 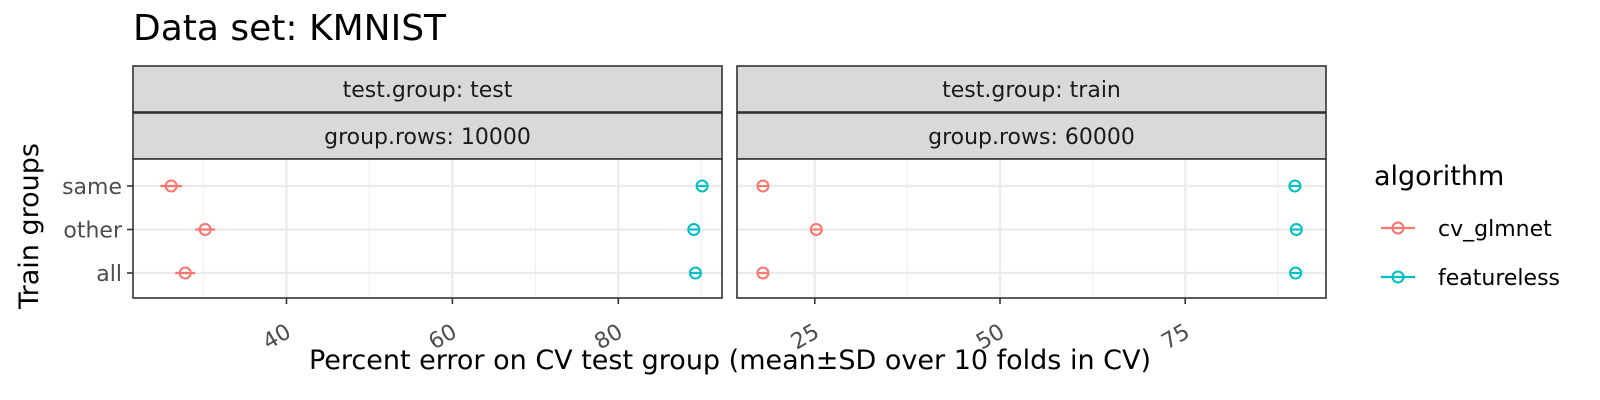 I want to click on legend-item-featureless: featureless, so click(x=1470, y=278).